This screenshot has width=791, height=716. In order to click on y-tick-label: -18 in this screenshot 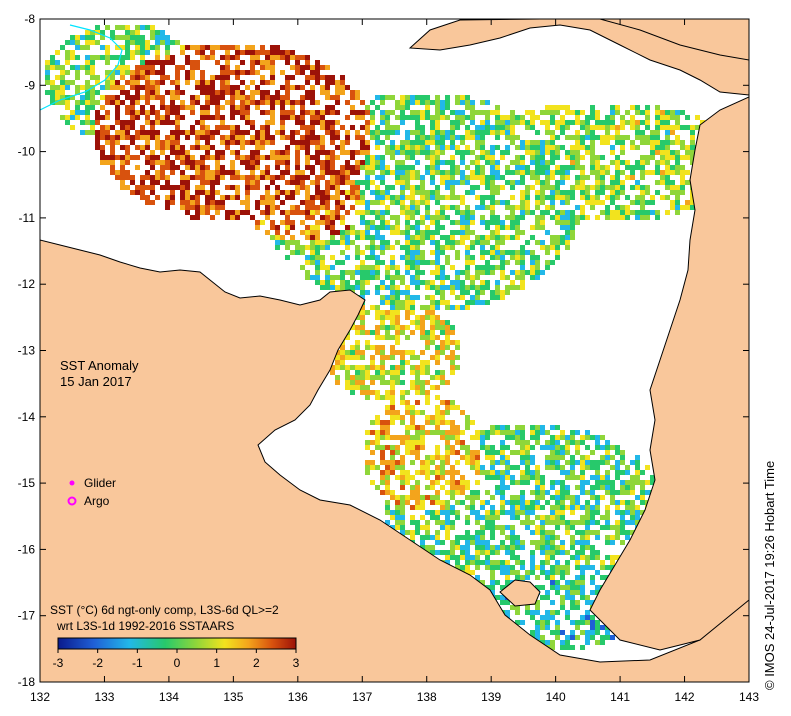, I will do `click(27, 682)`.